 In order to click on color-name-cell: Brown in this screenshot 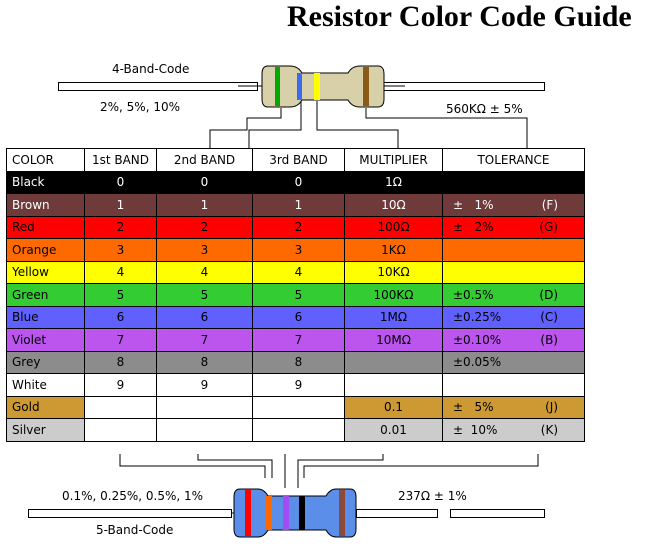, I will do `click(45, 205)`.